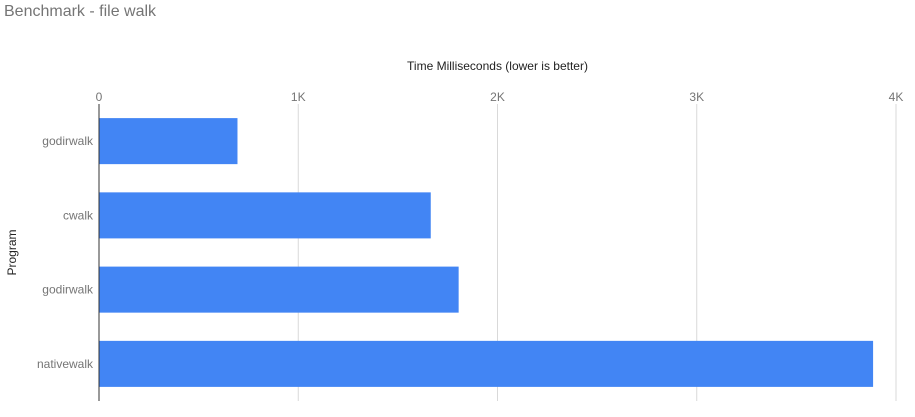  What do you see at coordinates (78, 215) in the screenshot?
I see `category-label: cwalk` at bounding box center [78, 215].